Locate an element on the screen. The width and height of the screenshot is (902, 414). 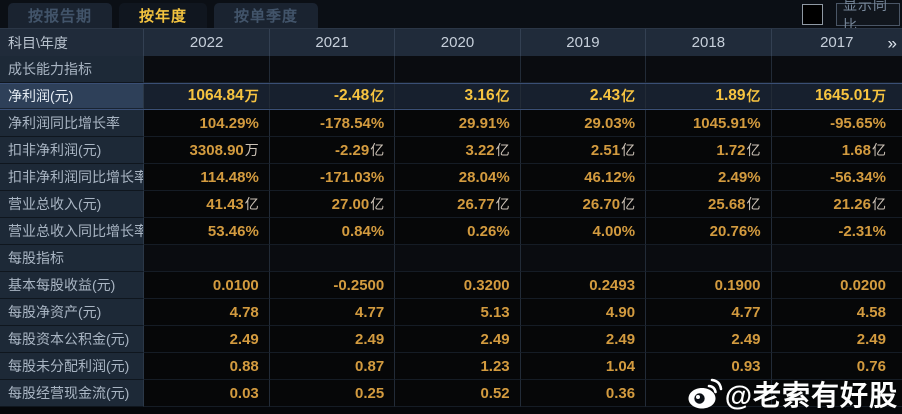
table-row: 每股资本公积金(元) 2.49 2.49 2.49 2.49 2.49 2.49 is located at coordinates (451, 339).